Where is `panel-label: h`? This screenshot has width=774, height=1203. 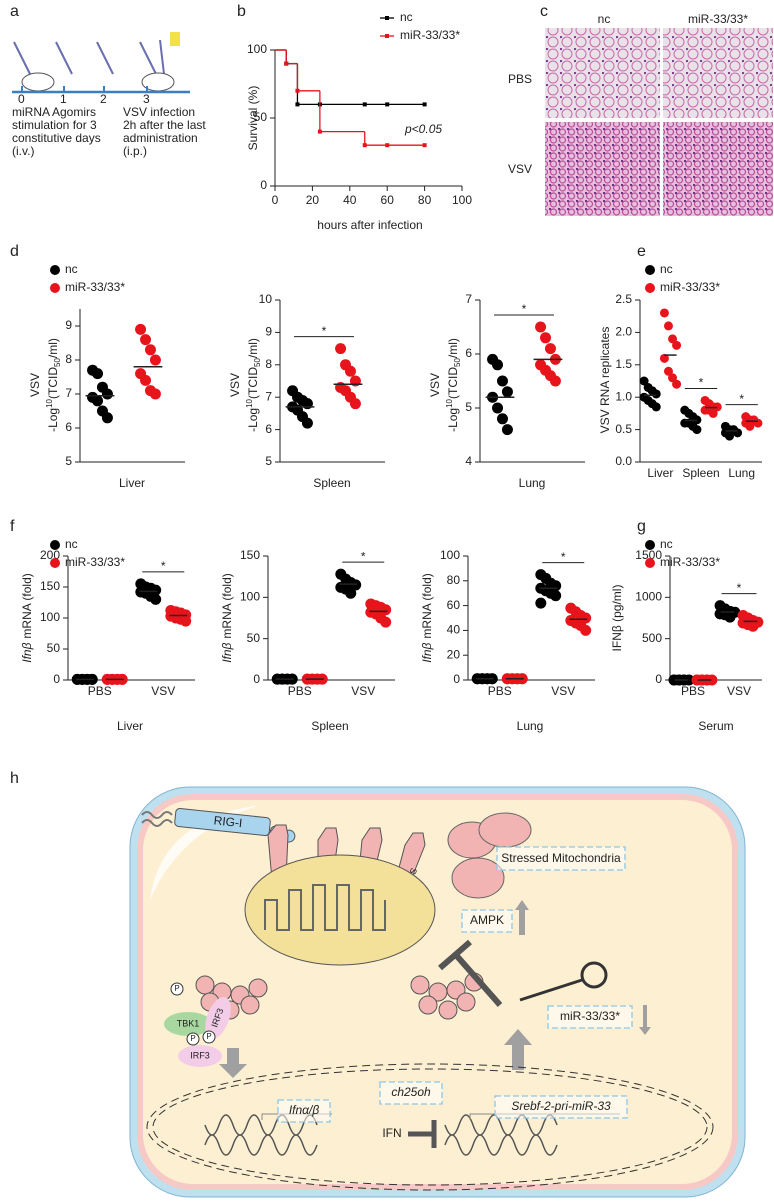 panel-label: h is located at coordinates (14, 778).